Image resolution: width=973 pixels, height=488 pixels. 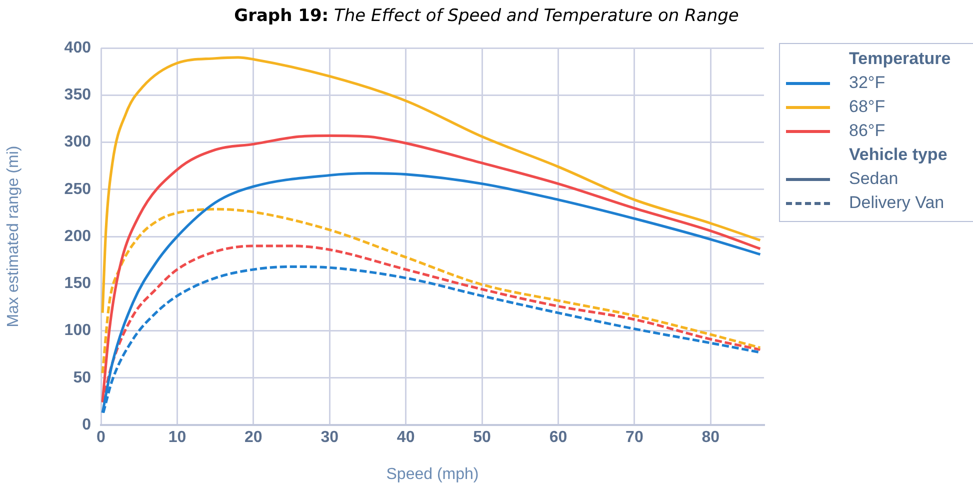 What do you see at coordinates (78, 142) in the screenshot?
I see `y-tick-label: 300` at bounding box center [78, 142].